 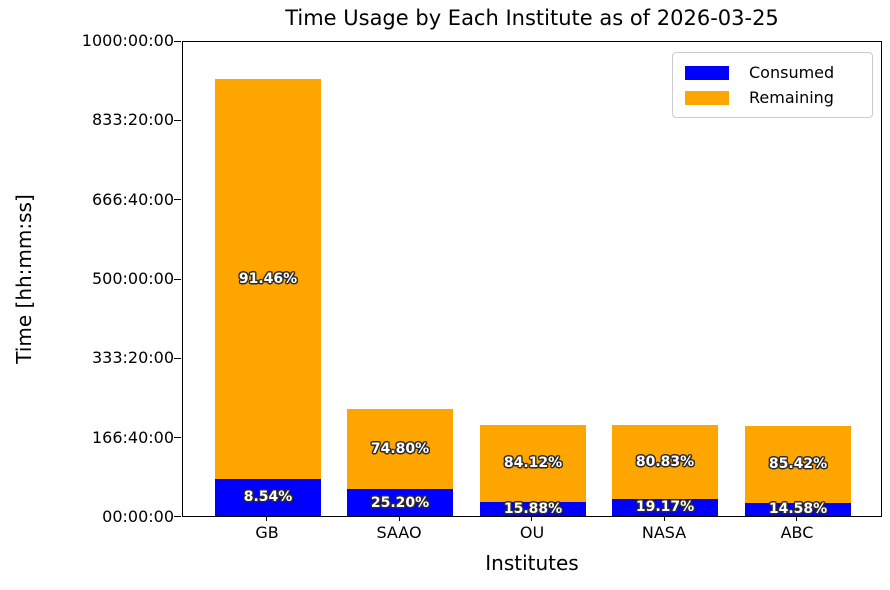 I want to click on segment-consumed: 25.20%, so click(x=400, y=502).